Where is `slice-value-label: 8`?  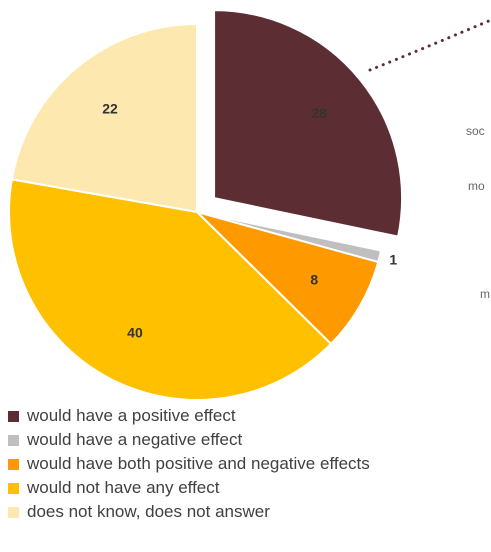
slice-value-label: 8 is located at coordinates (314, 280).